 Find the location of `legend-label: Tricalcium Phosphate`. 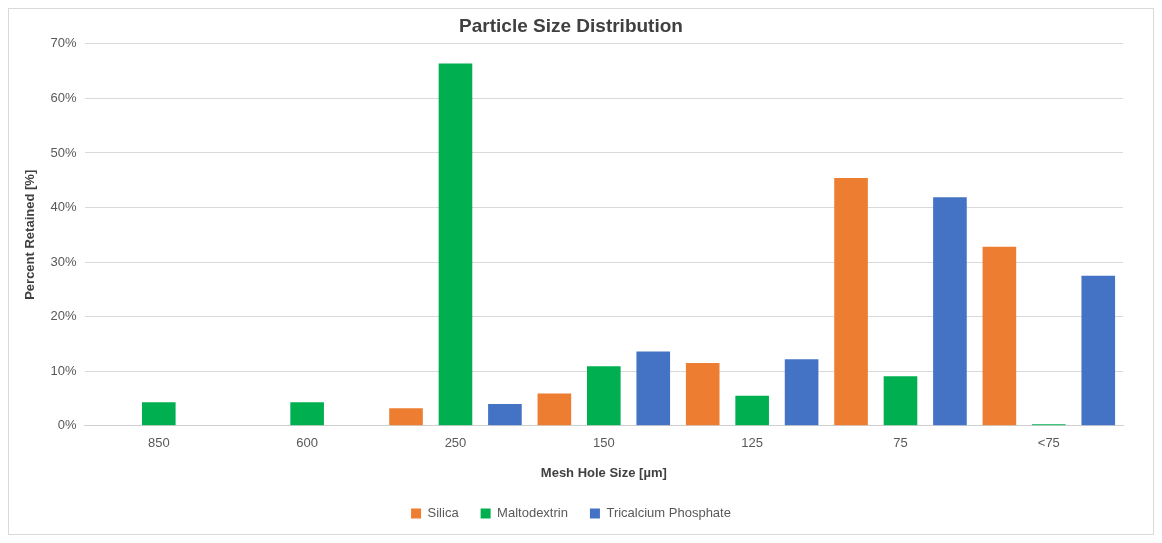

legend-label: Tricalcium Phosphate is located at coordinates (668, 513).